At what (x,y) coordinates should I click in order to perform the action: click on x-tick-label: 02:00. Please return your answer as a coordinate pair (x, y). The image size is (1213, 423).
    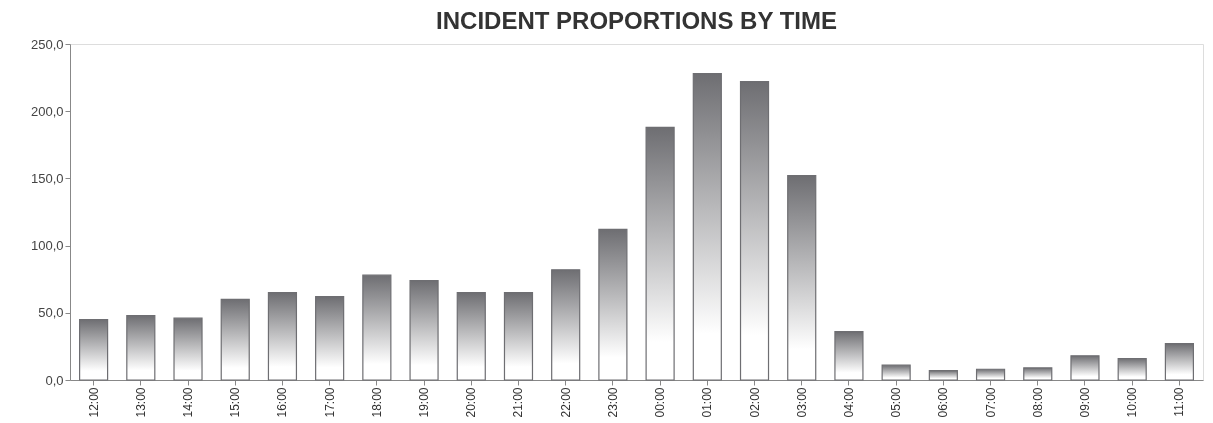
    Looking at the image, I should click on (754, 402).